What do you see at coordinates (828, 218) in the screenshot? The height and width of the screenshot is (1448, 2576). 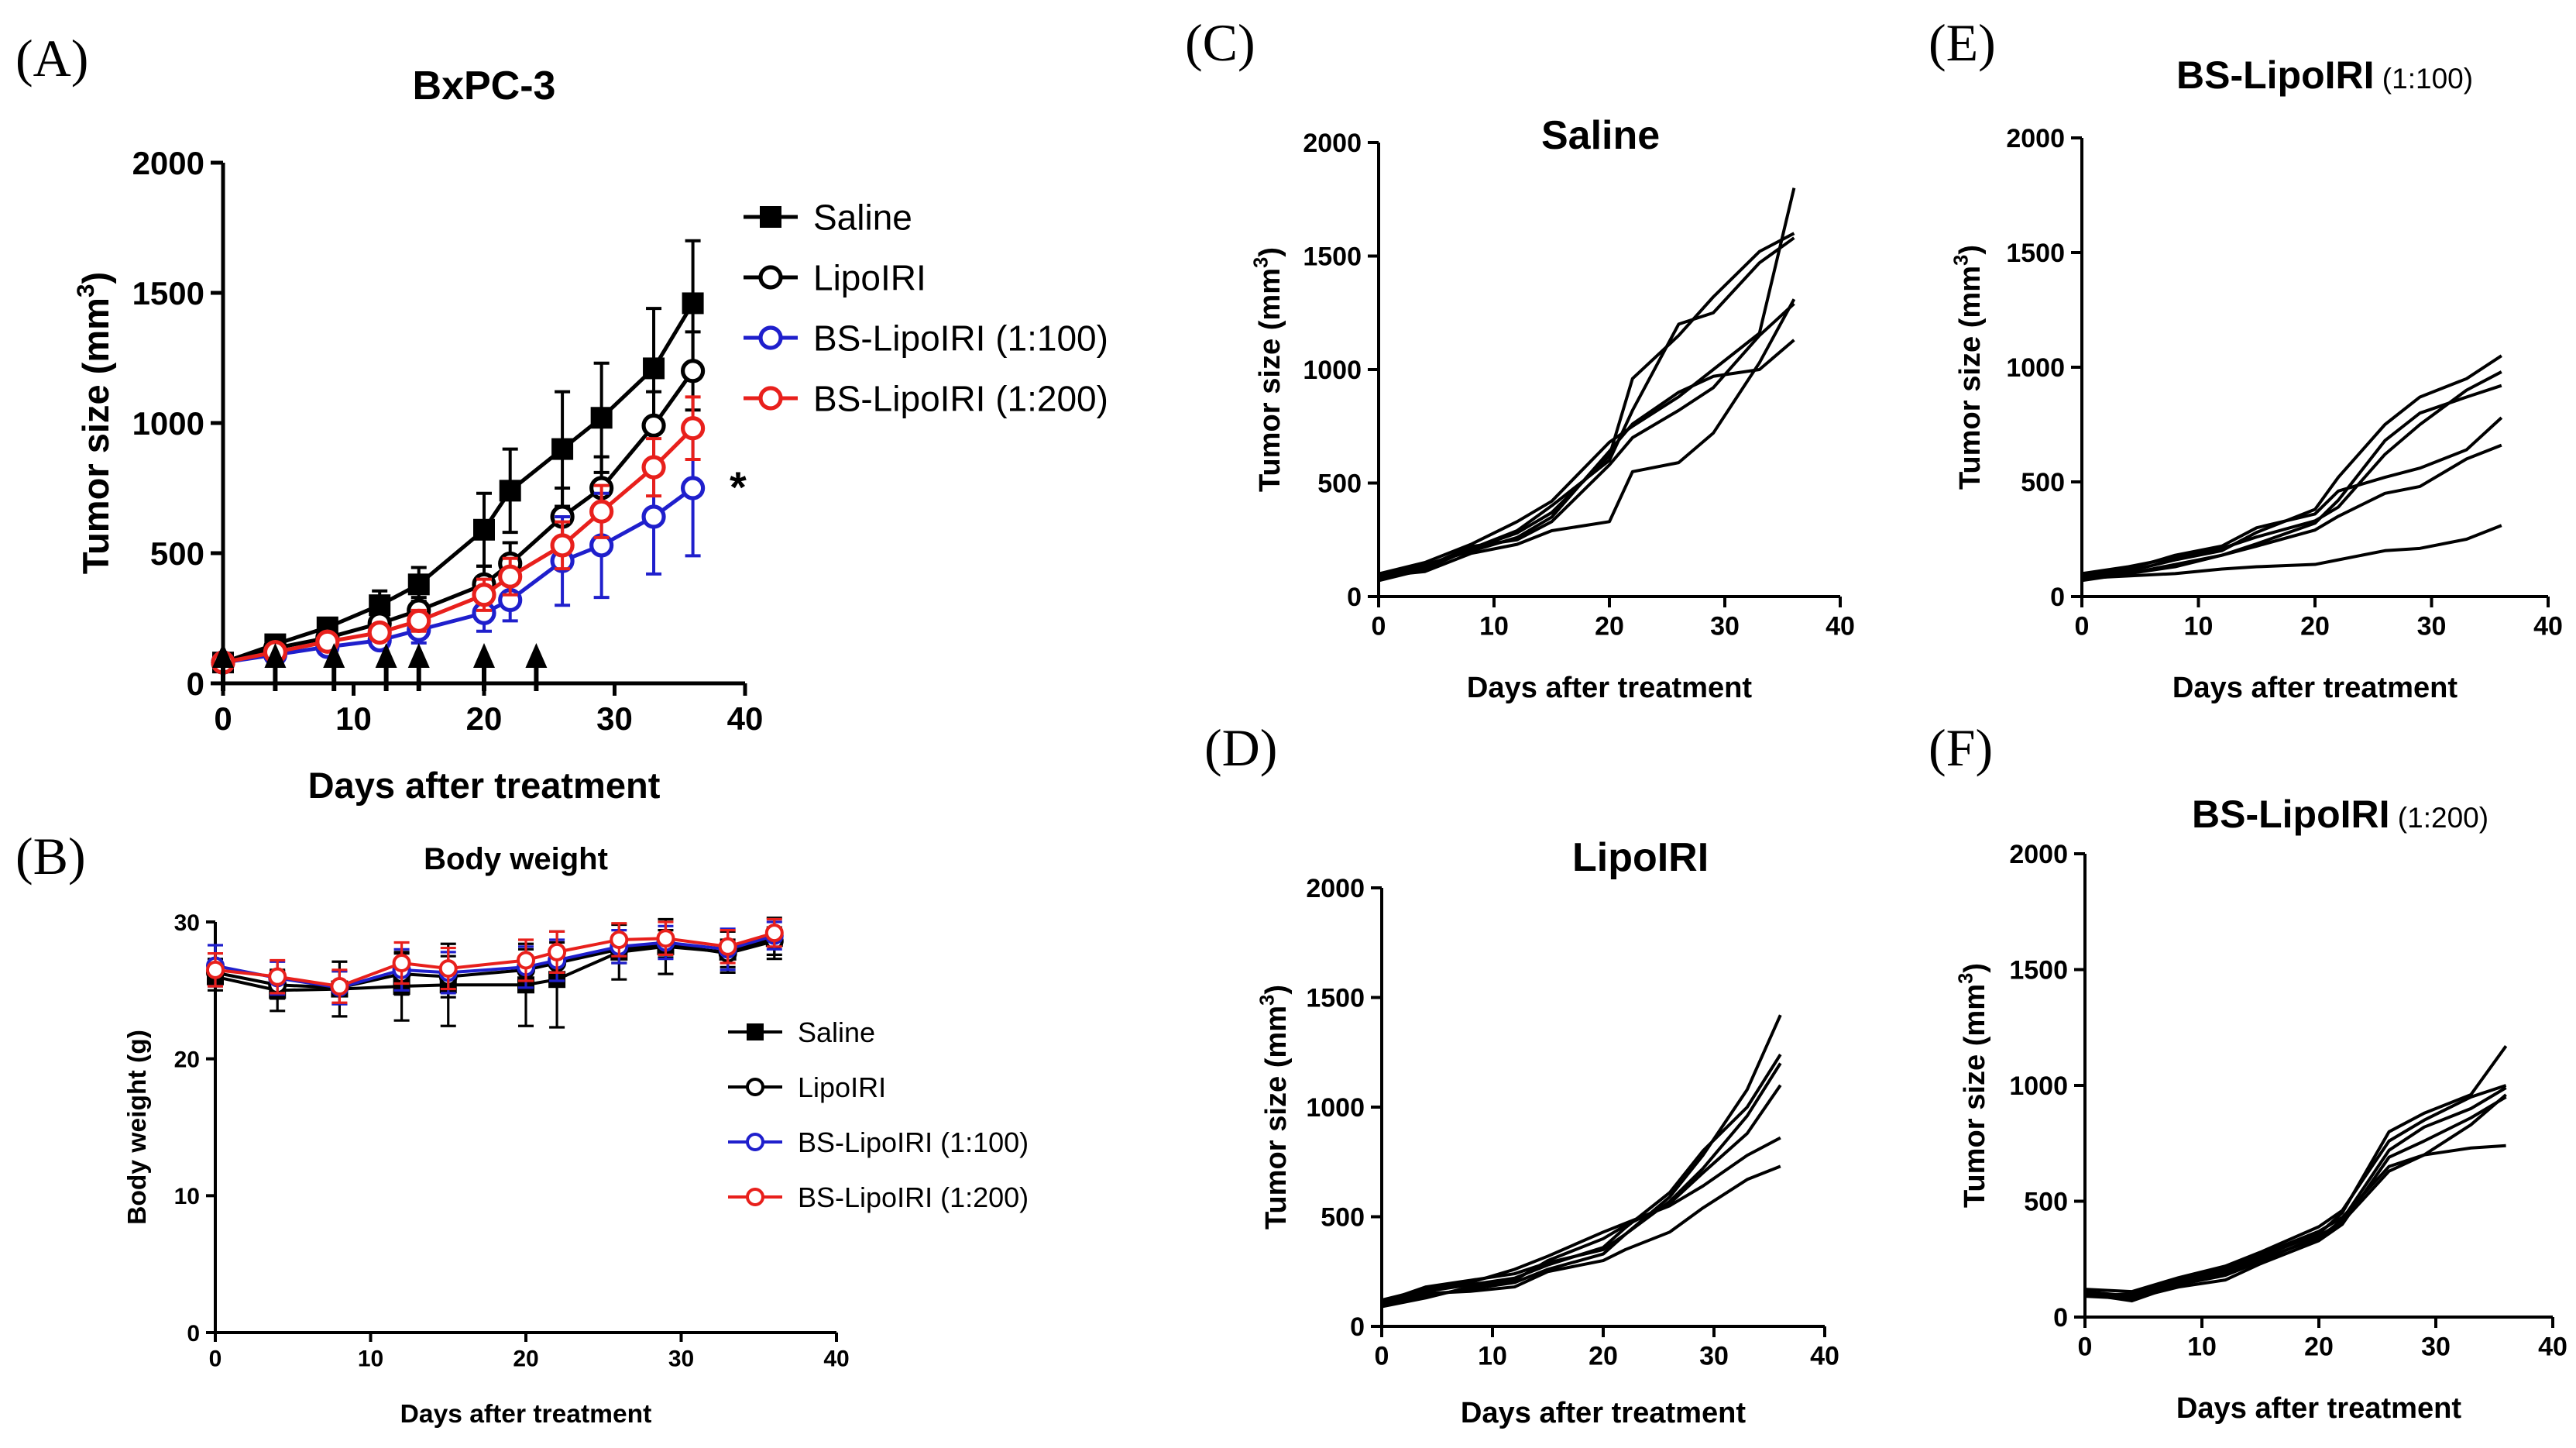 I see `legend-item: Saline` at bounding box center [828, 218].